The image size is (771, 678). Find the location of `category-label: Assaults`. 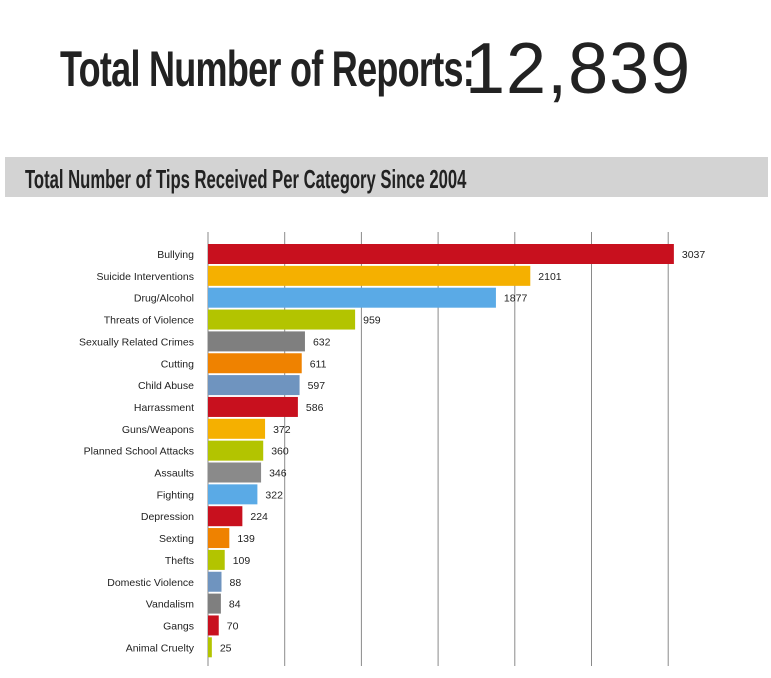

category-label: Assaults is located at coordinates (174, 474).